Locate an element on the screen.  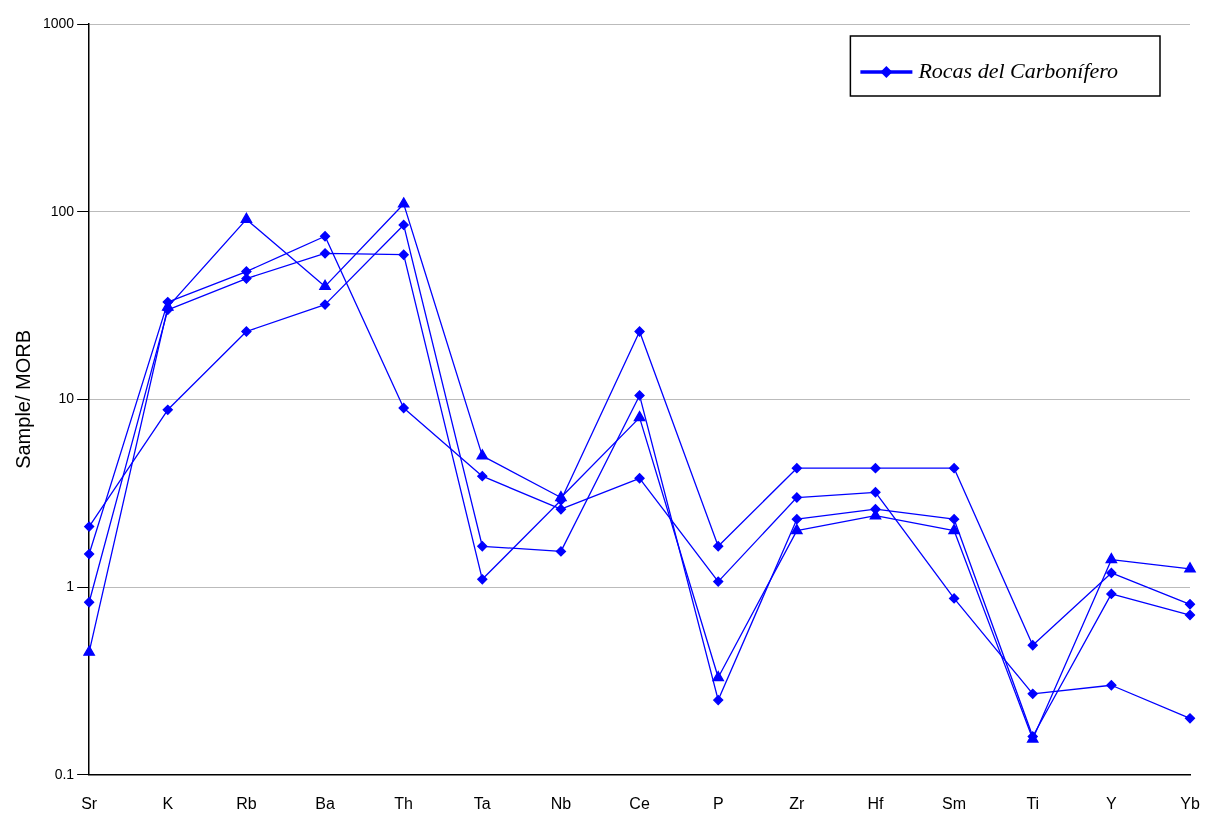
x-tick-label: Th is located at coordinates (404, 803).